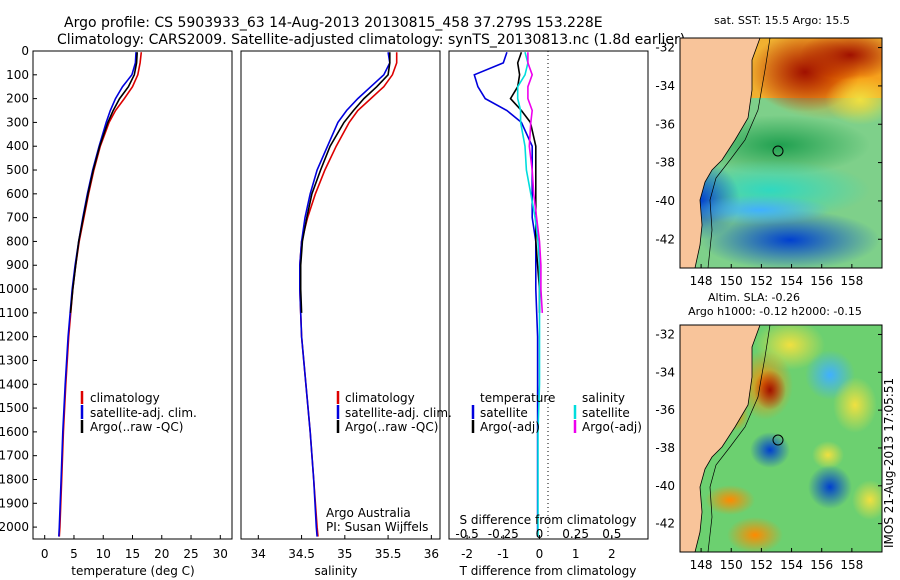 This screenshot has width=900, height=580. Describe the element at coordinates (503, 554) in the screenshot. I see `t-difference-tick-label: -1` at that location.